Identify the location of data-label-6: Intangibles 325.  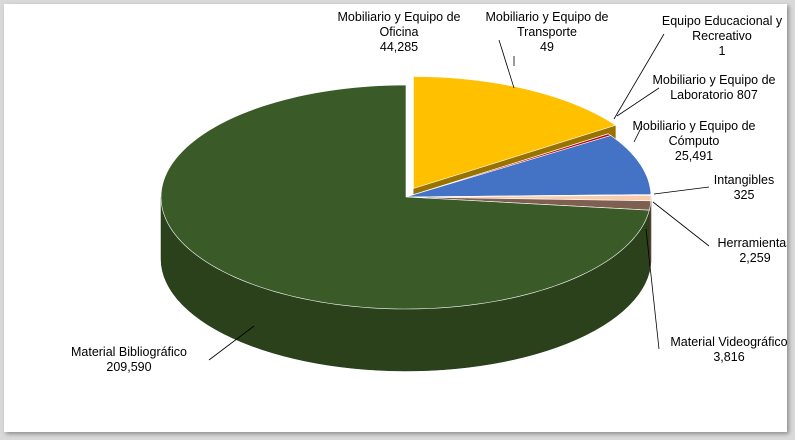
(744, 187).